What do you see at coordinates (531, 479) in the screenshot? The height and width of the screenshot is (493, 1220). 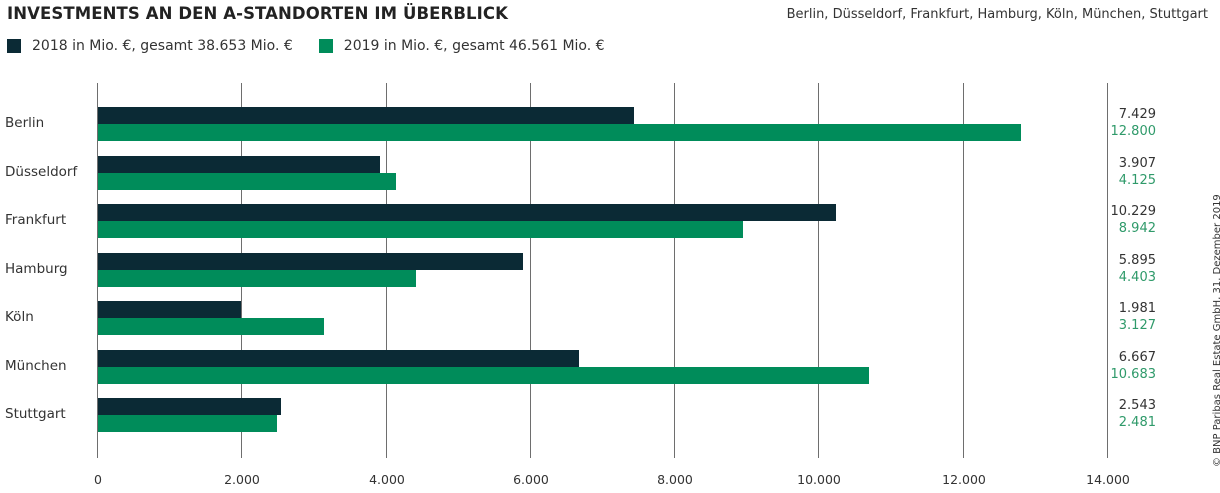 I see `x-tick-label: 6.000` at bounding box center [531, 479].